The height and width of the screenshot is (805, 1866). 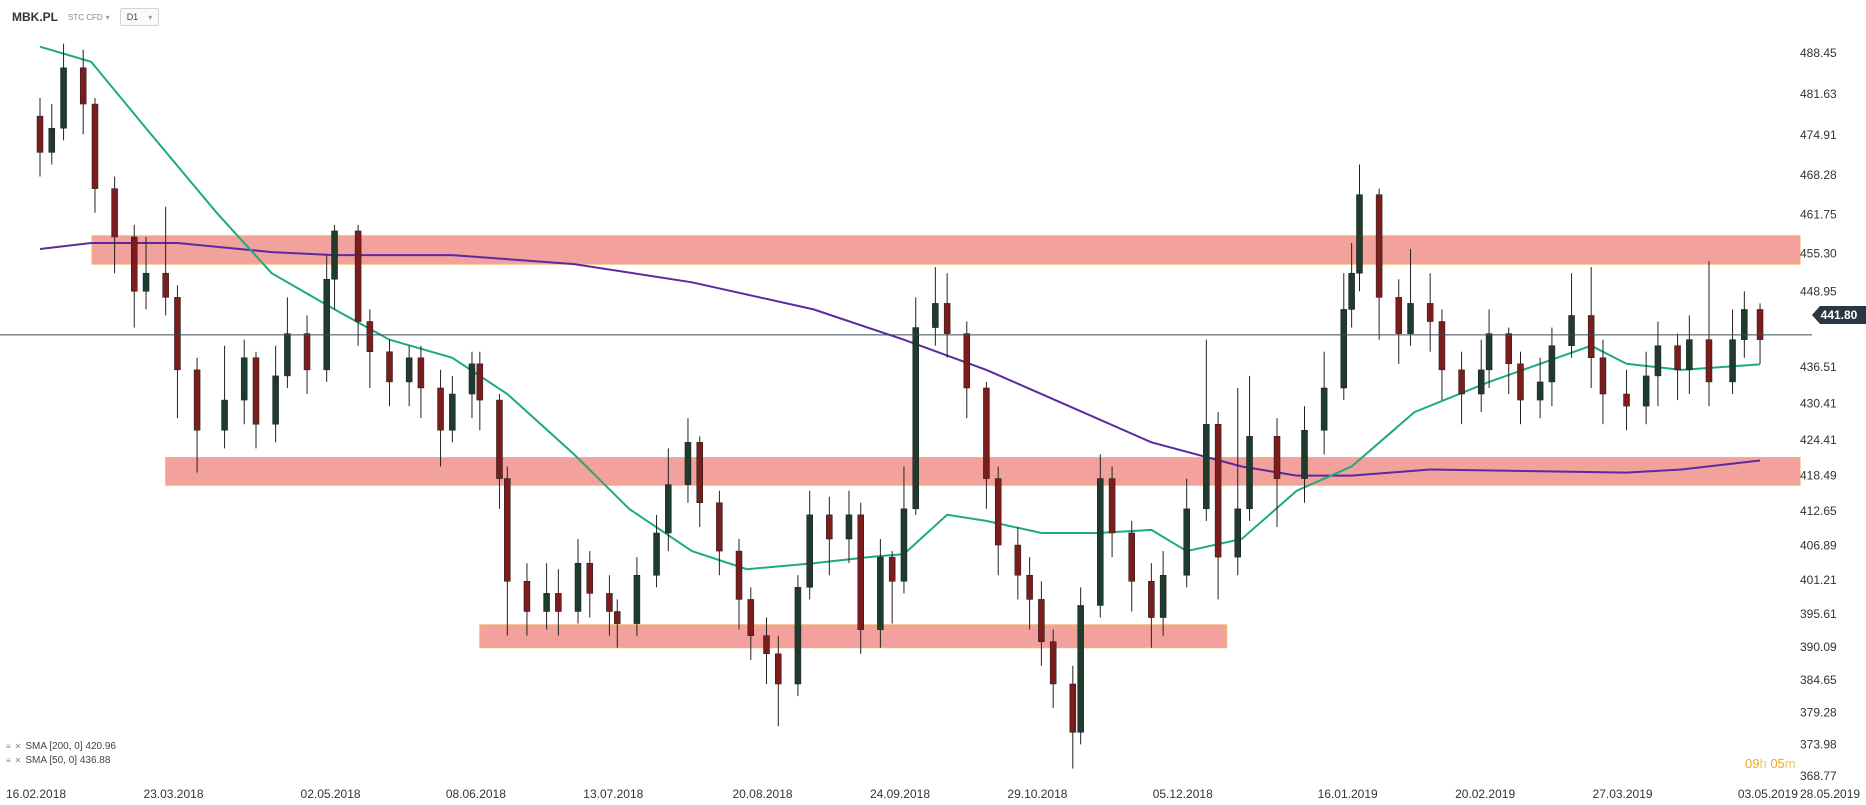 I want to click on legend-item-sma-50: ≡ ✕ SMA [50, 0] 436.88, so click(x=58, y=760).